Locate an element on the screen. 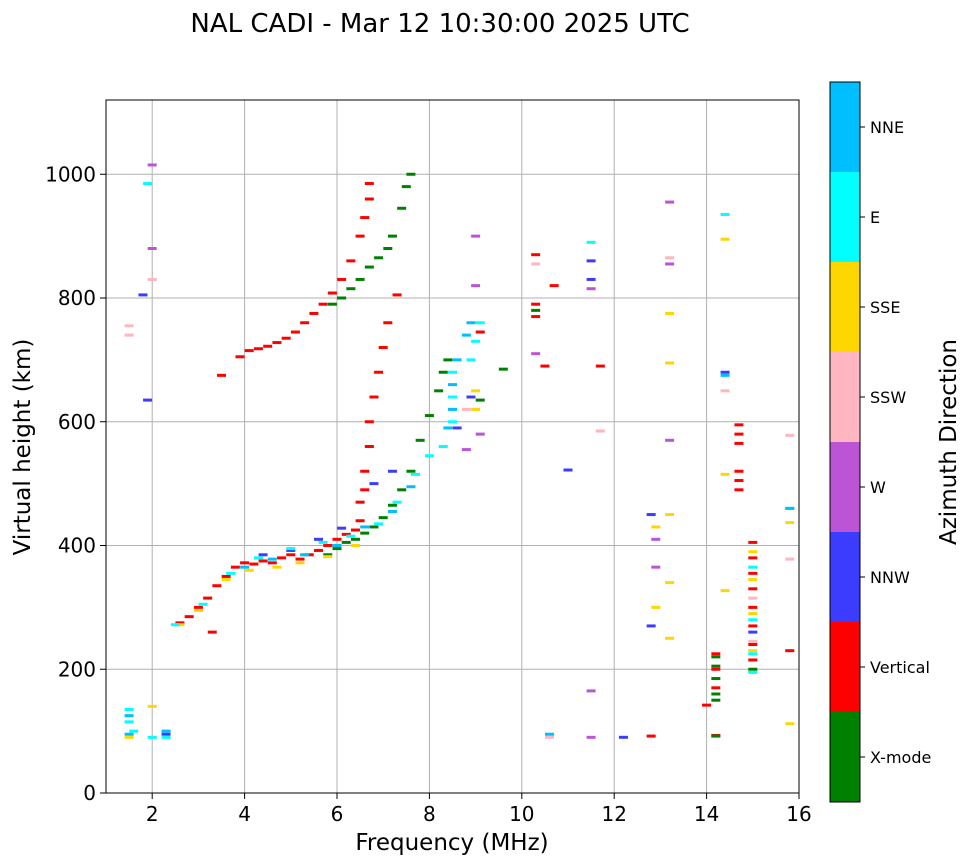 This screenshot has height=865, width=972. colorbar-label-item: NNW is located at coordinates (890, 577).